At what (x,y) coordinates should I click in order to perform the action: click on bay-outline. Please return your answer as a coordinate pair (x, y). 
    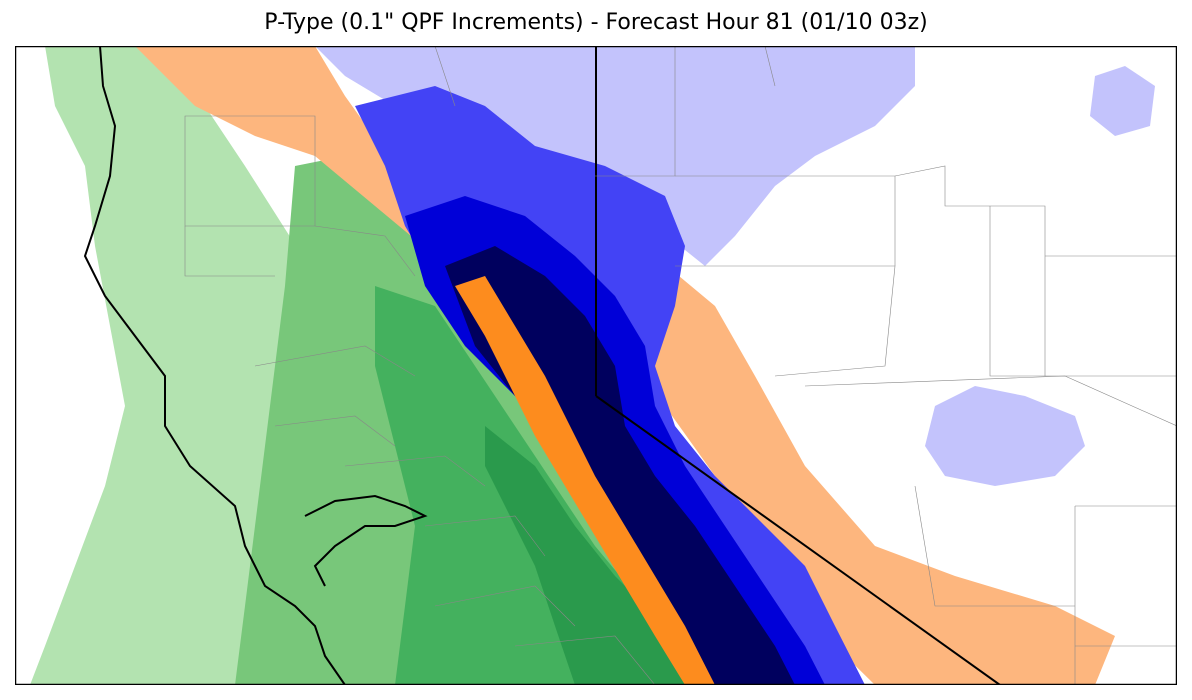
    Looking at the image, I should click on (366, 540).